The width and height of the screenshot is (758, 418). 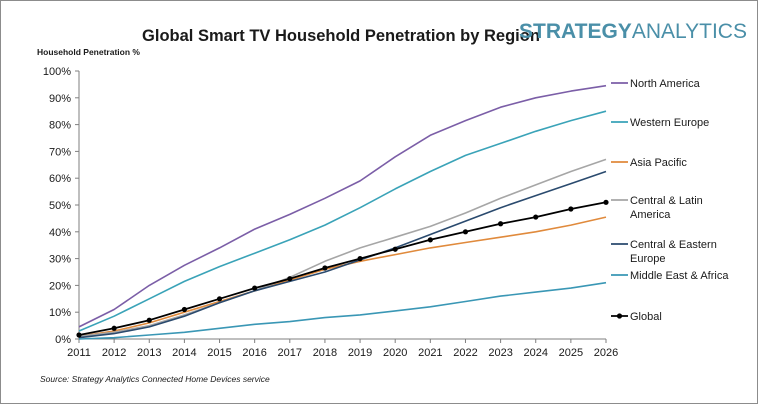 What do you see at coordinates (360, 353) in the screenshot?
I see `x-tick-label: 2019` at bounding box center [360, 353].